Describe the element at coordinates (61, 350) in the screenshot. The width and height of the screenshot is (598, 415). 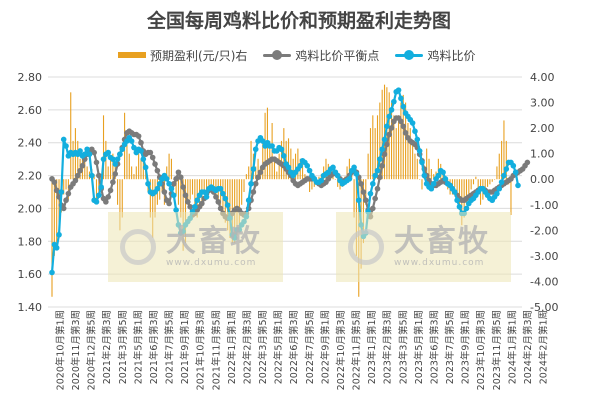
I see `x-axis-tick-label: 2020年10月第1周` at that location.